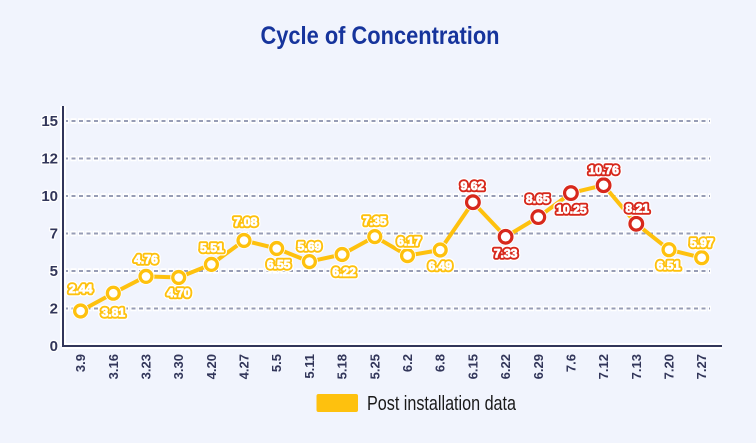  Describe the element at coordinates (211, 366) in the screenshot. I see `svg-text: 4.20` at that location.